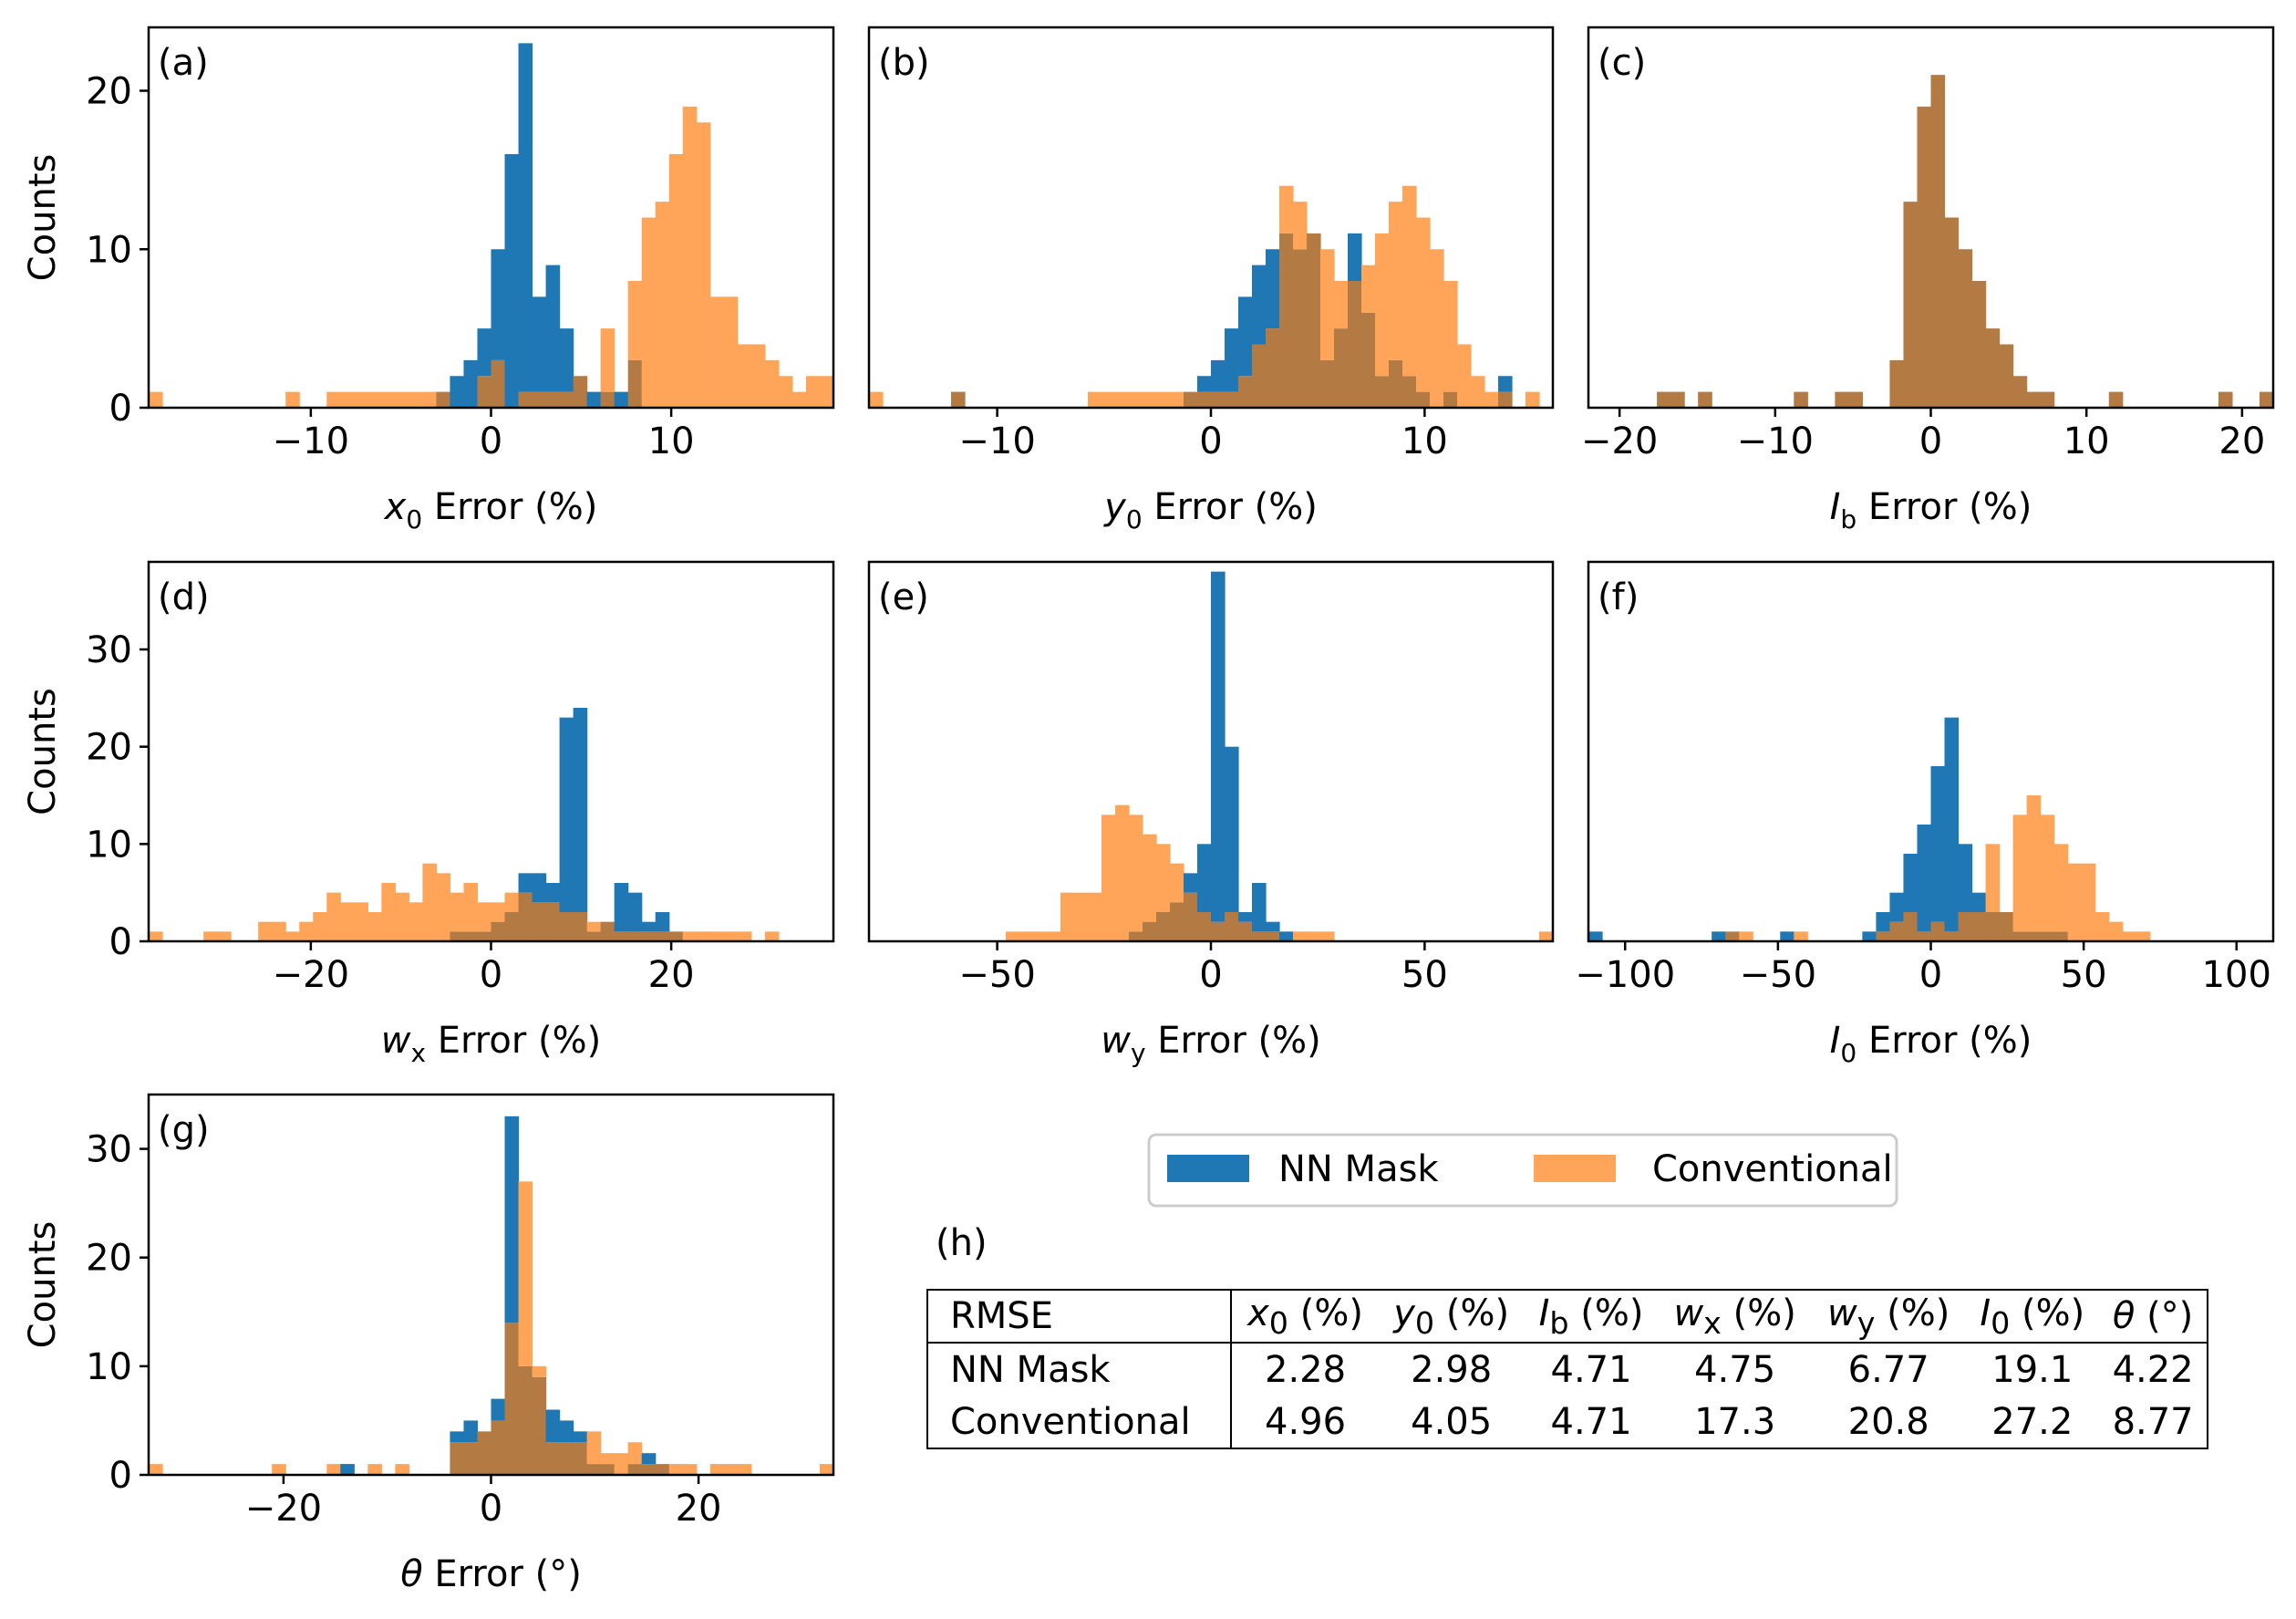 This screenshot has height=1619, width=2296. Describe the element at coordinates (1869, 829) in the screenshot. I see `panel-f-bars` at that location.